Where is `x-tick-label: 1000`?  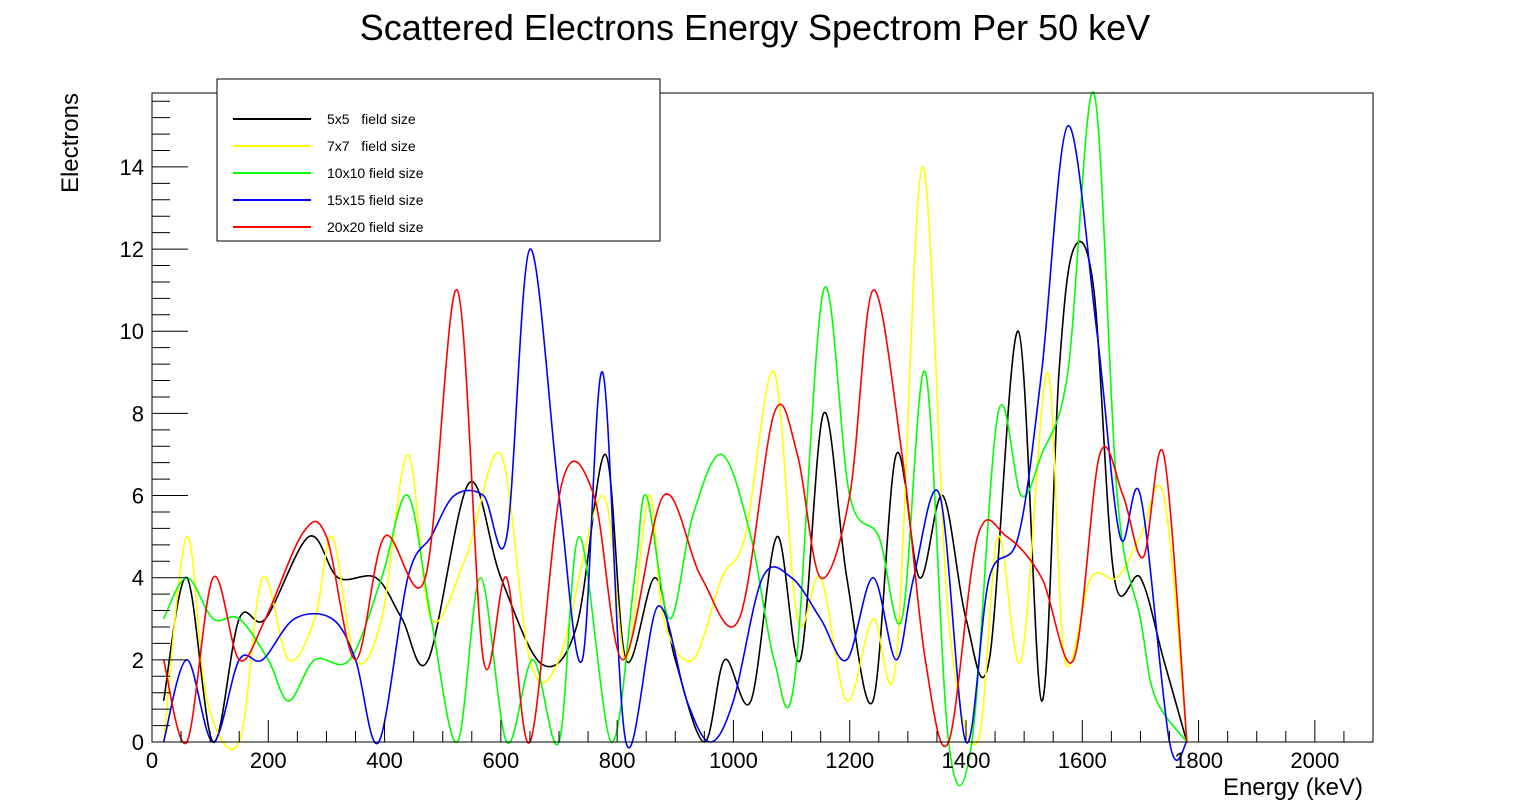
x-tick-label: 1000 is located at coordinates (733, 760).